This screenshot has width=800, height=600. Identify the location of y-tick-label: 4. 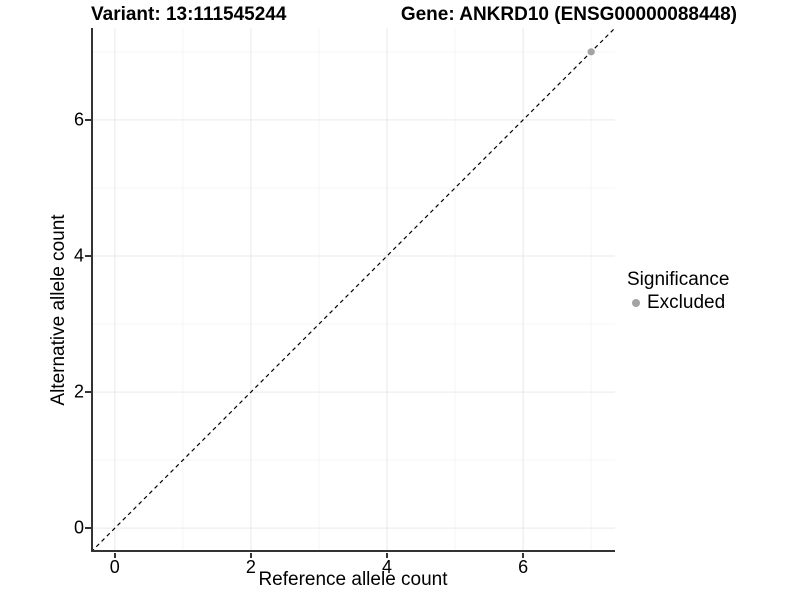
(78, 255).